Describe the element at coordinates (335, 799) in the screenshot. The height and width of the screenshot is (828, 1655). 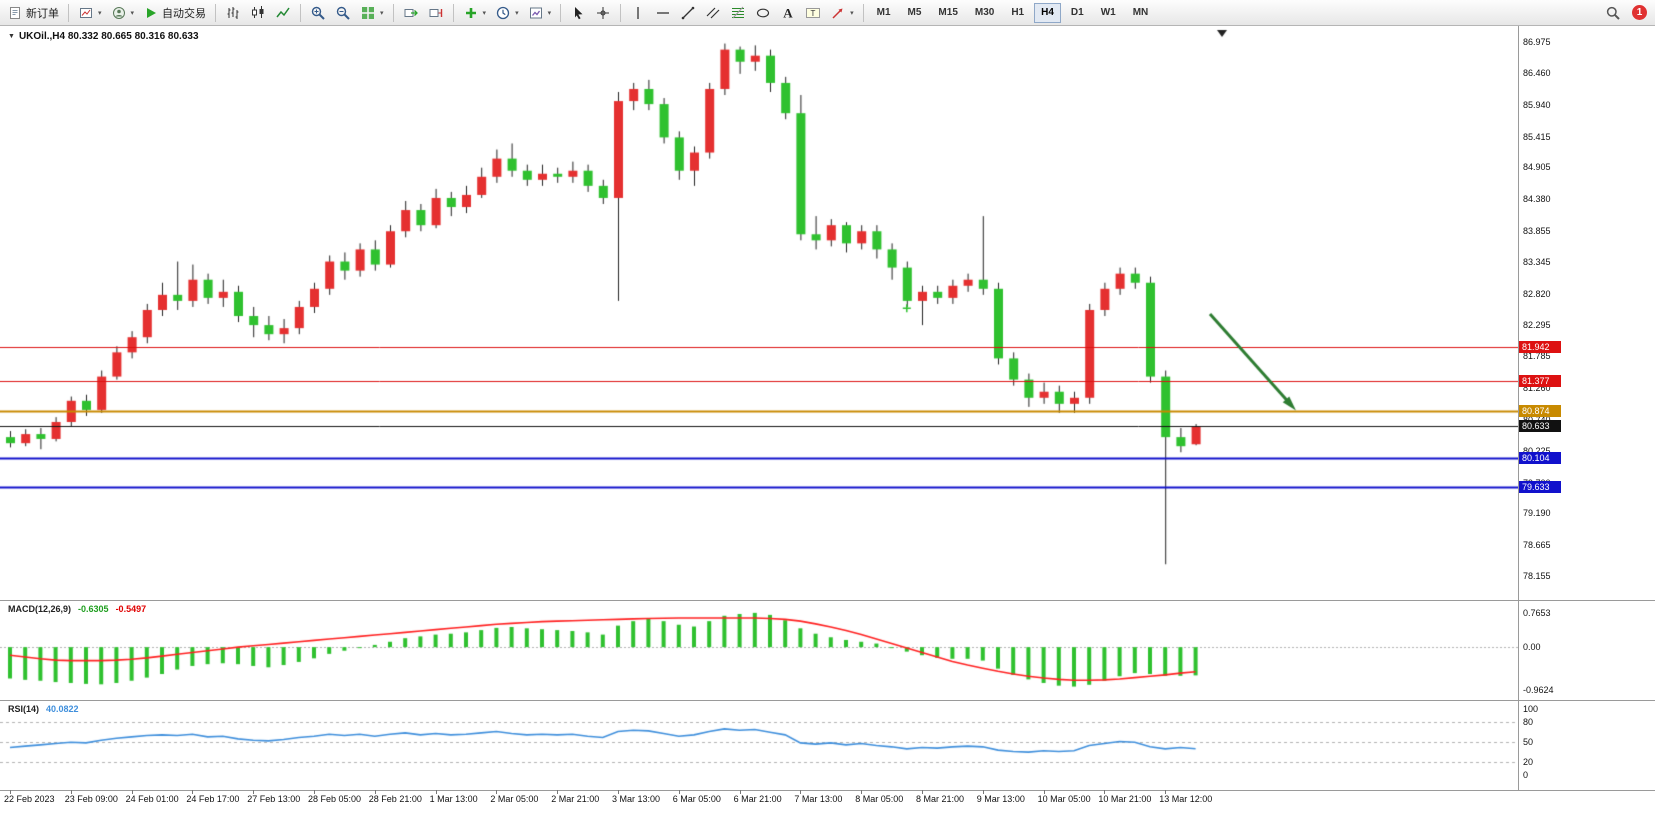
I see `time-axis-label: 28 Feb 05:00` at that location.